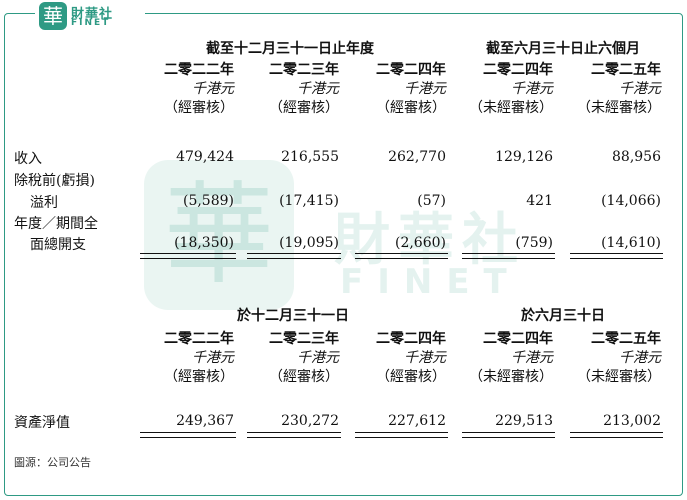 The image size is (687, 500). What do you see at coordinates (91, 23) in the screenshot?
I see `logo-english-name: FINET` at bounding box center [91, 23].